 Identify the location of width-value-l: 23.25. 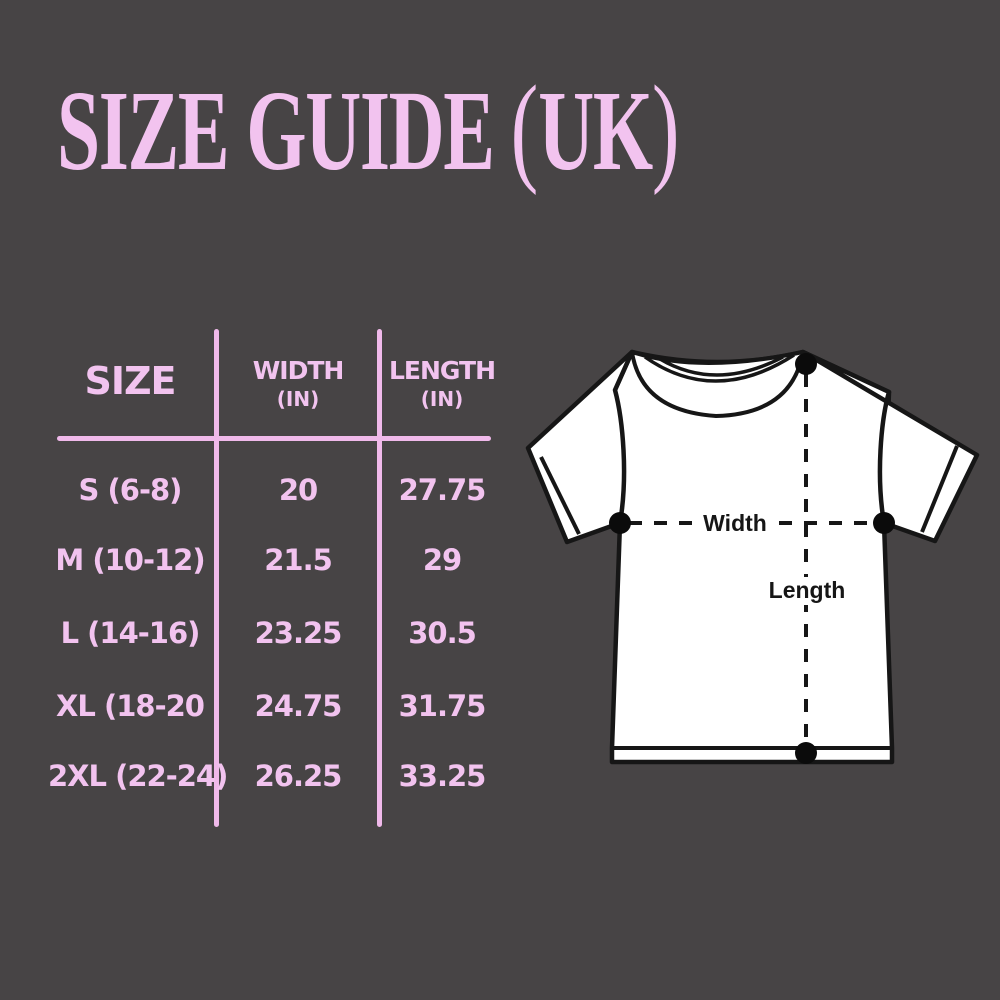
(298, 633).